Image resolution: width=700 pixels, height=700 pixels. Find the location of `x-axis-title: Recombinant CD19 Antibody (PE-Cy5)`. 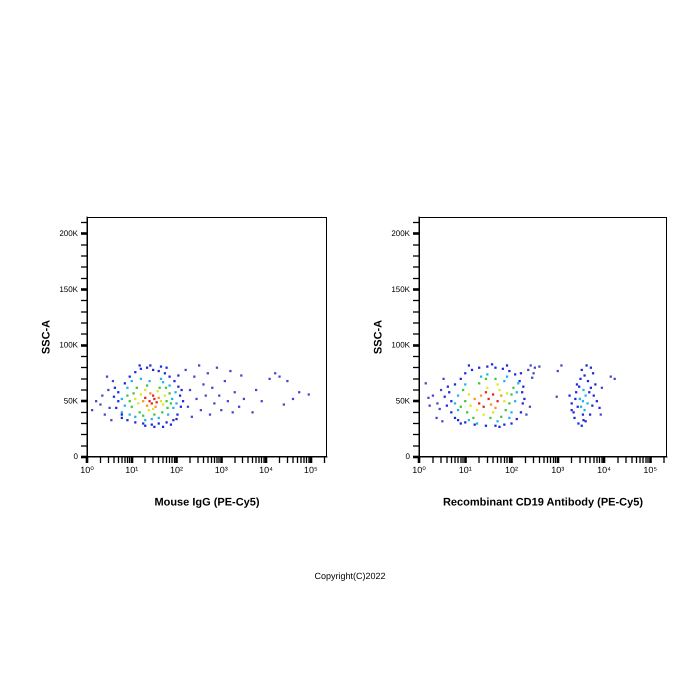

x-axis-title: Recombinant CD19 Antibody (PE-Cy5) is located at coordinates (543, 502).